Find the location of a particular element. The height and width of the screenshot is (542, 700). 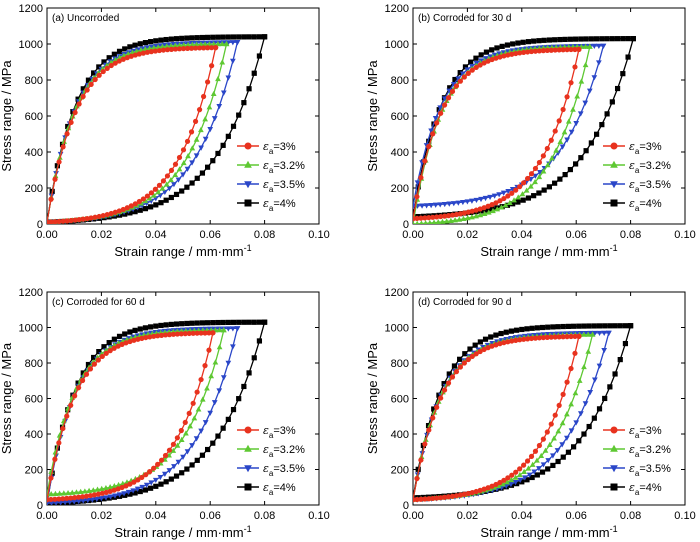

y-tick-label: 400 is located at coordinates (34, 153).